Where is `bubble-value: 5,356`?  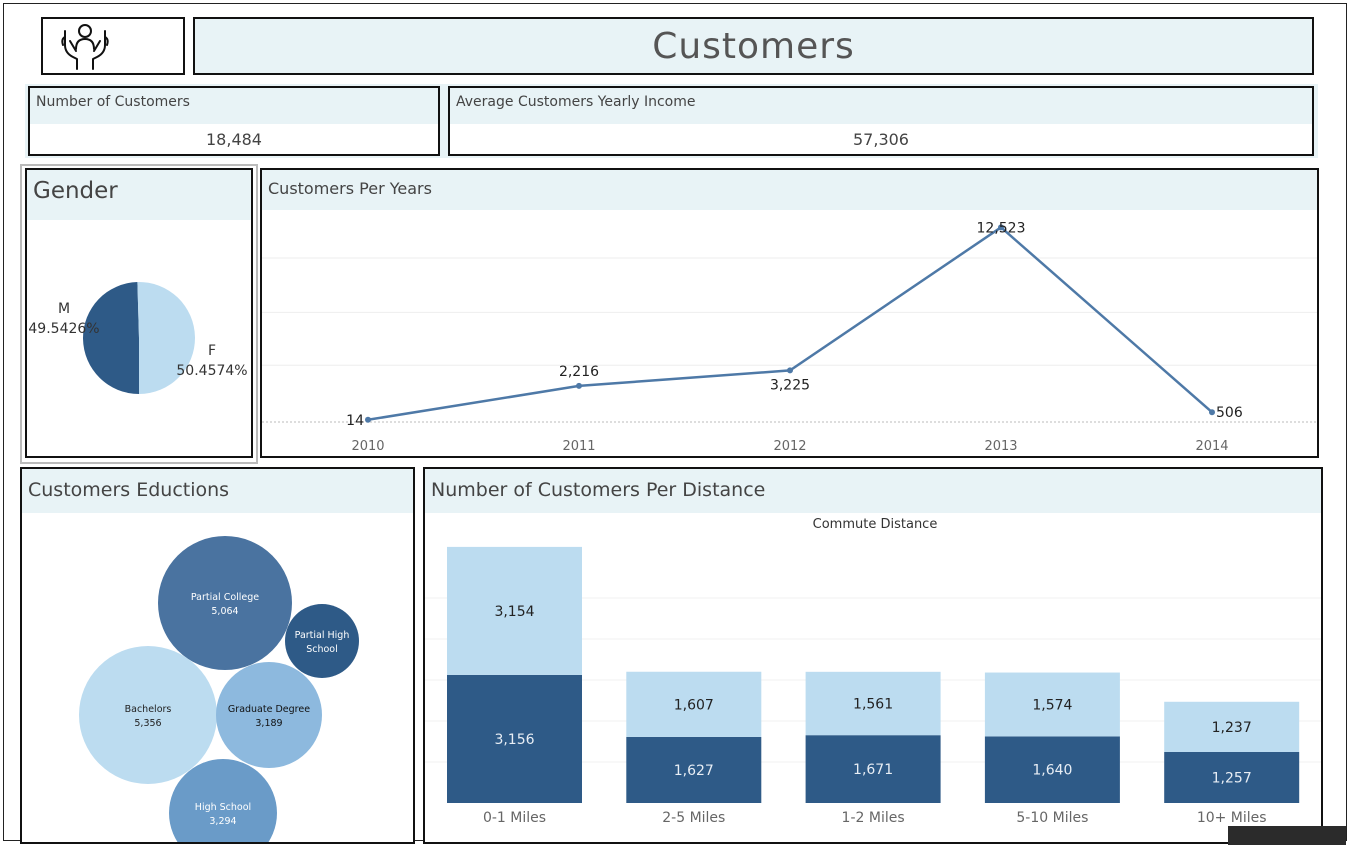
bubble-value: 5,356 is located at coordinates (147, 723).